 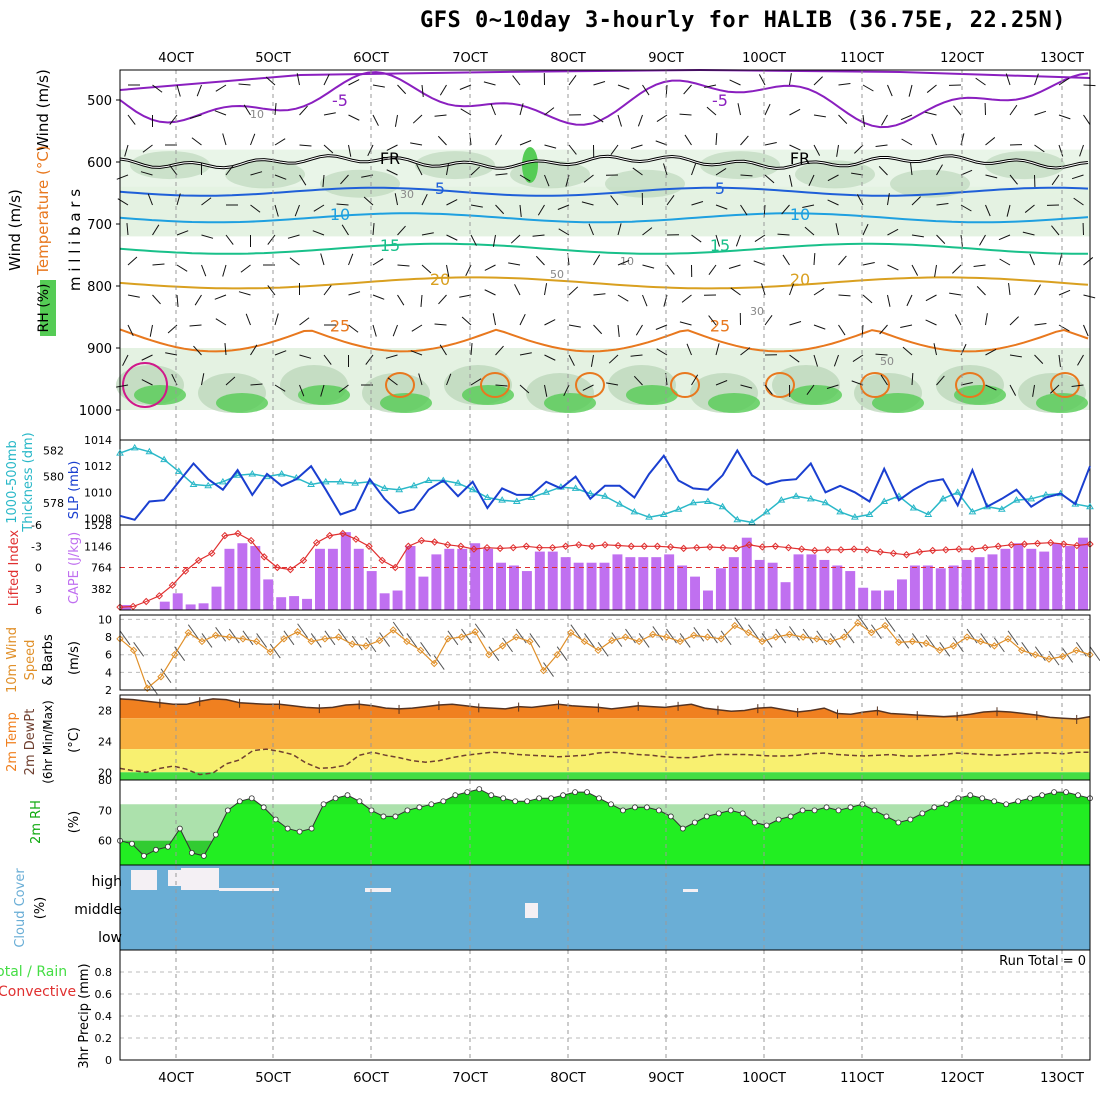 What do you see at coordinates (360, 183) in the screenshot?
I see `rh-blob` at bounding box center [360, 183].